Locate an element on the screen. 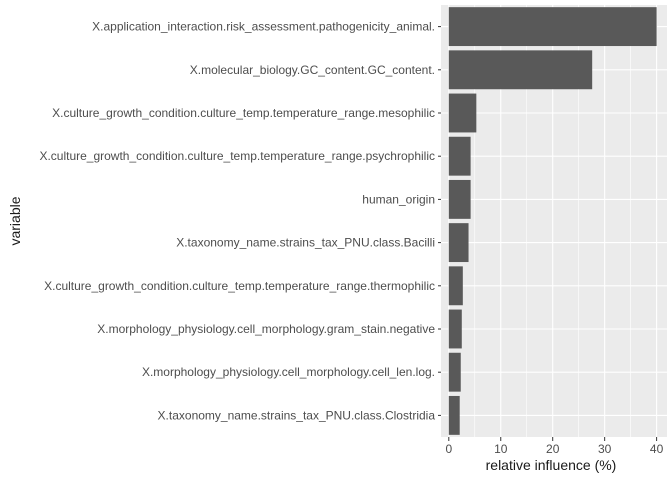 The height and width of the screenshot is (480, 672). x-axis-ticks: 0 10 20 30 40 is located at coordinates (554, 446).